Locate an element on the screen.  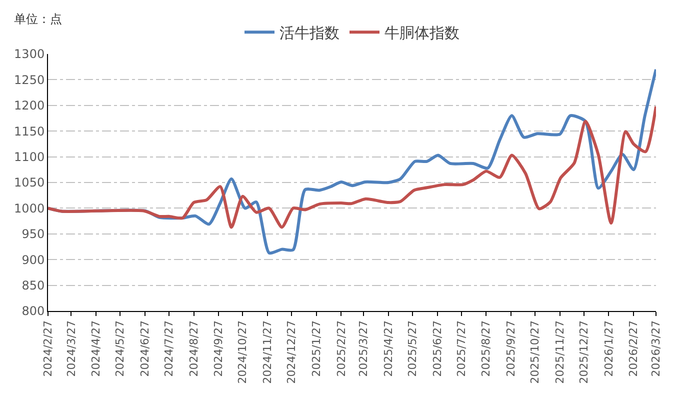
x-tick-label: 2024/6/27 is located at coordinates (145, 348).